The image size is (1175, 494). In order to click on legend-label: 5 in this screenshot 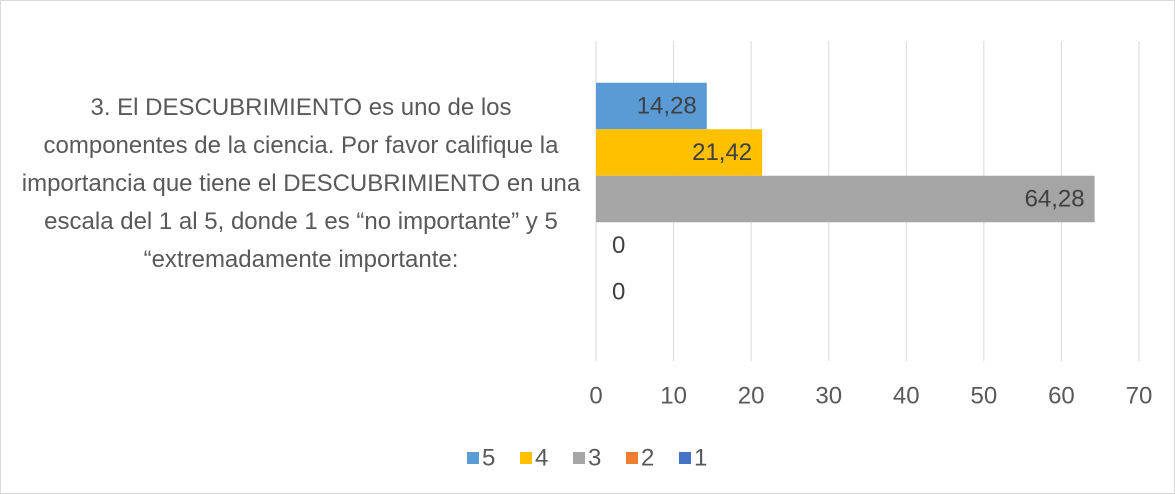, I will do `click(488, 457)`.